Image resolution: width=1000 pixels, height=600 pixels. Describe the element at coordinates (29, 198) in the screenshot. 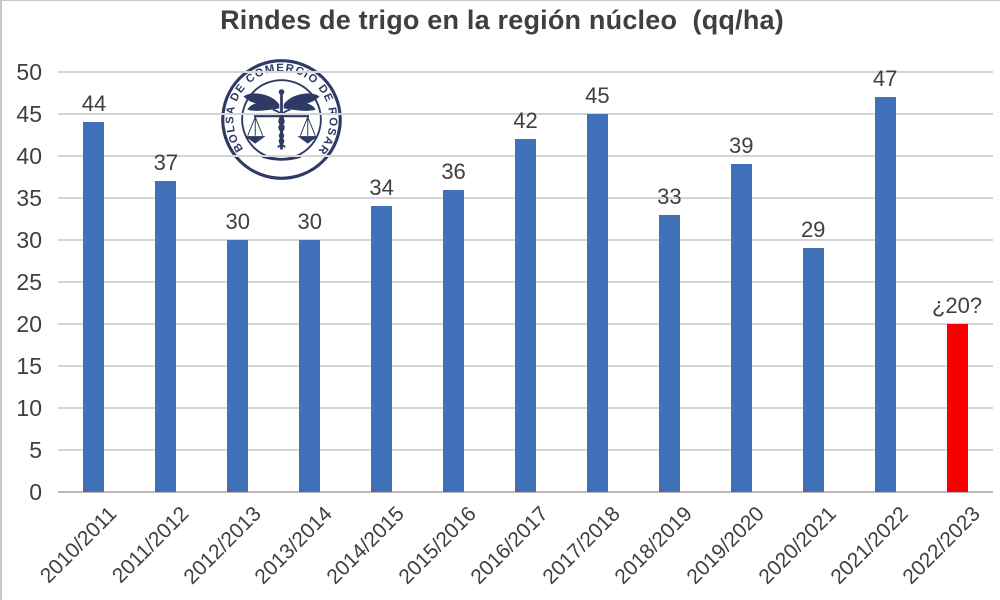

I see `y-axis-tick-label: 35` at that location.